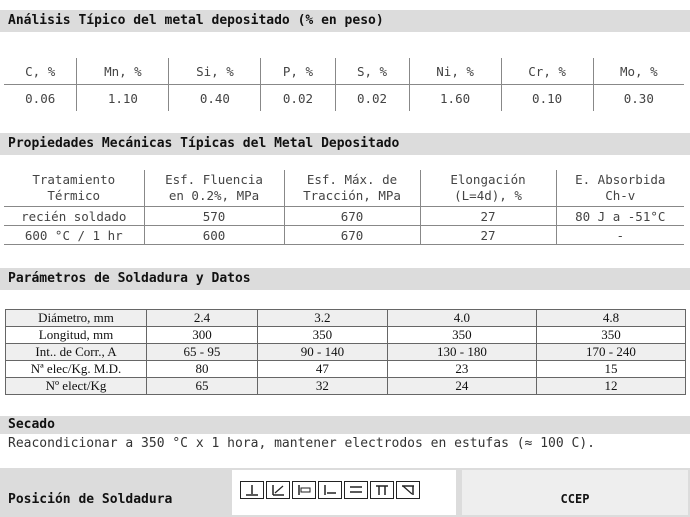 This screenshot has height=517, width=690. I want to click on table-cell: 170 - 240, so click(611, 352).